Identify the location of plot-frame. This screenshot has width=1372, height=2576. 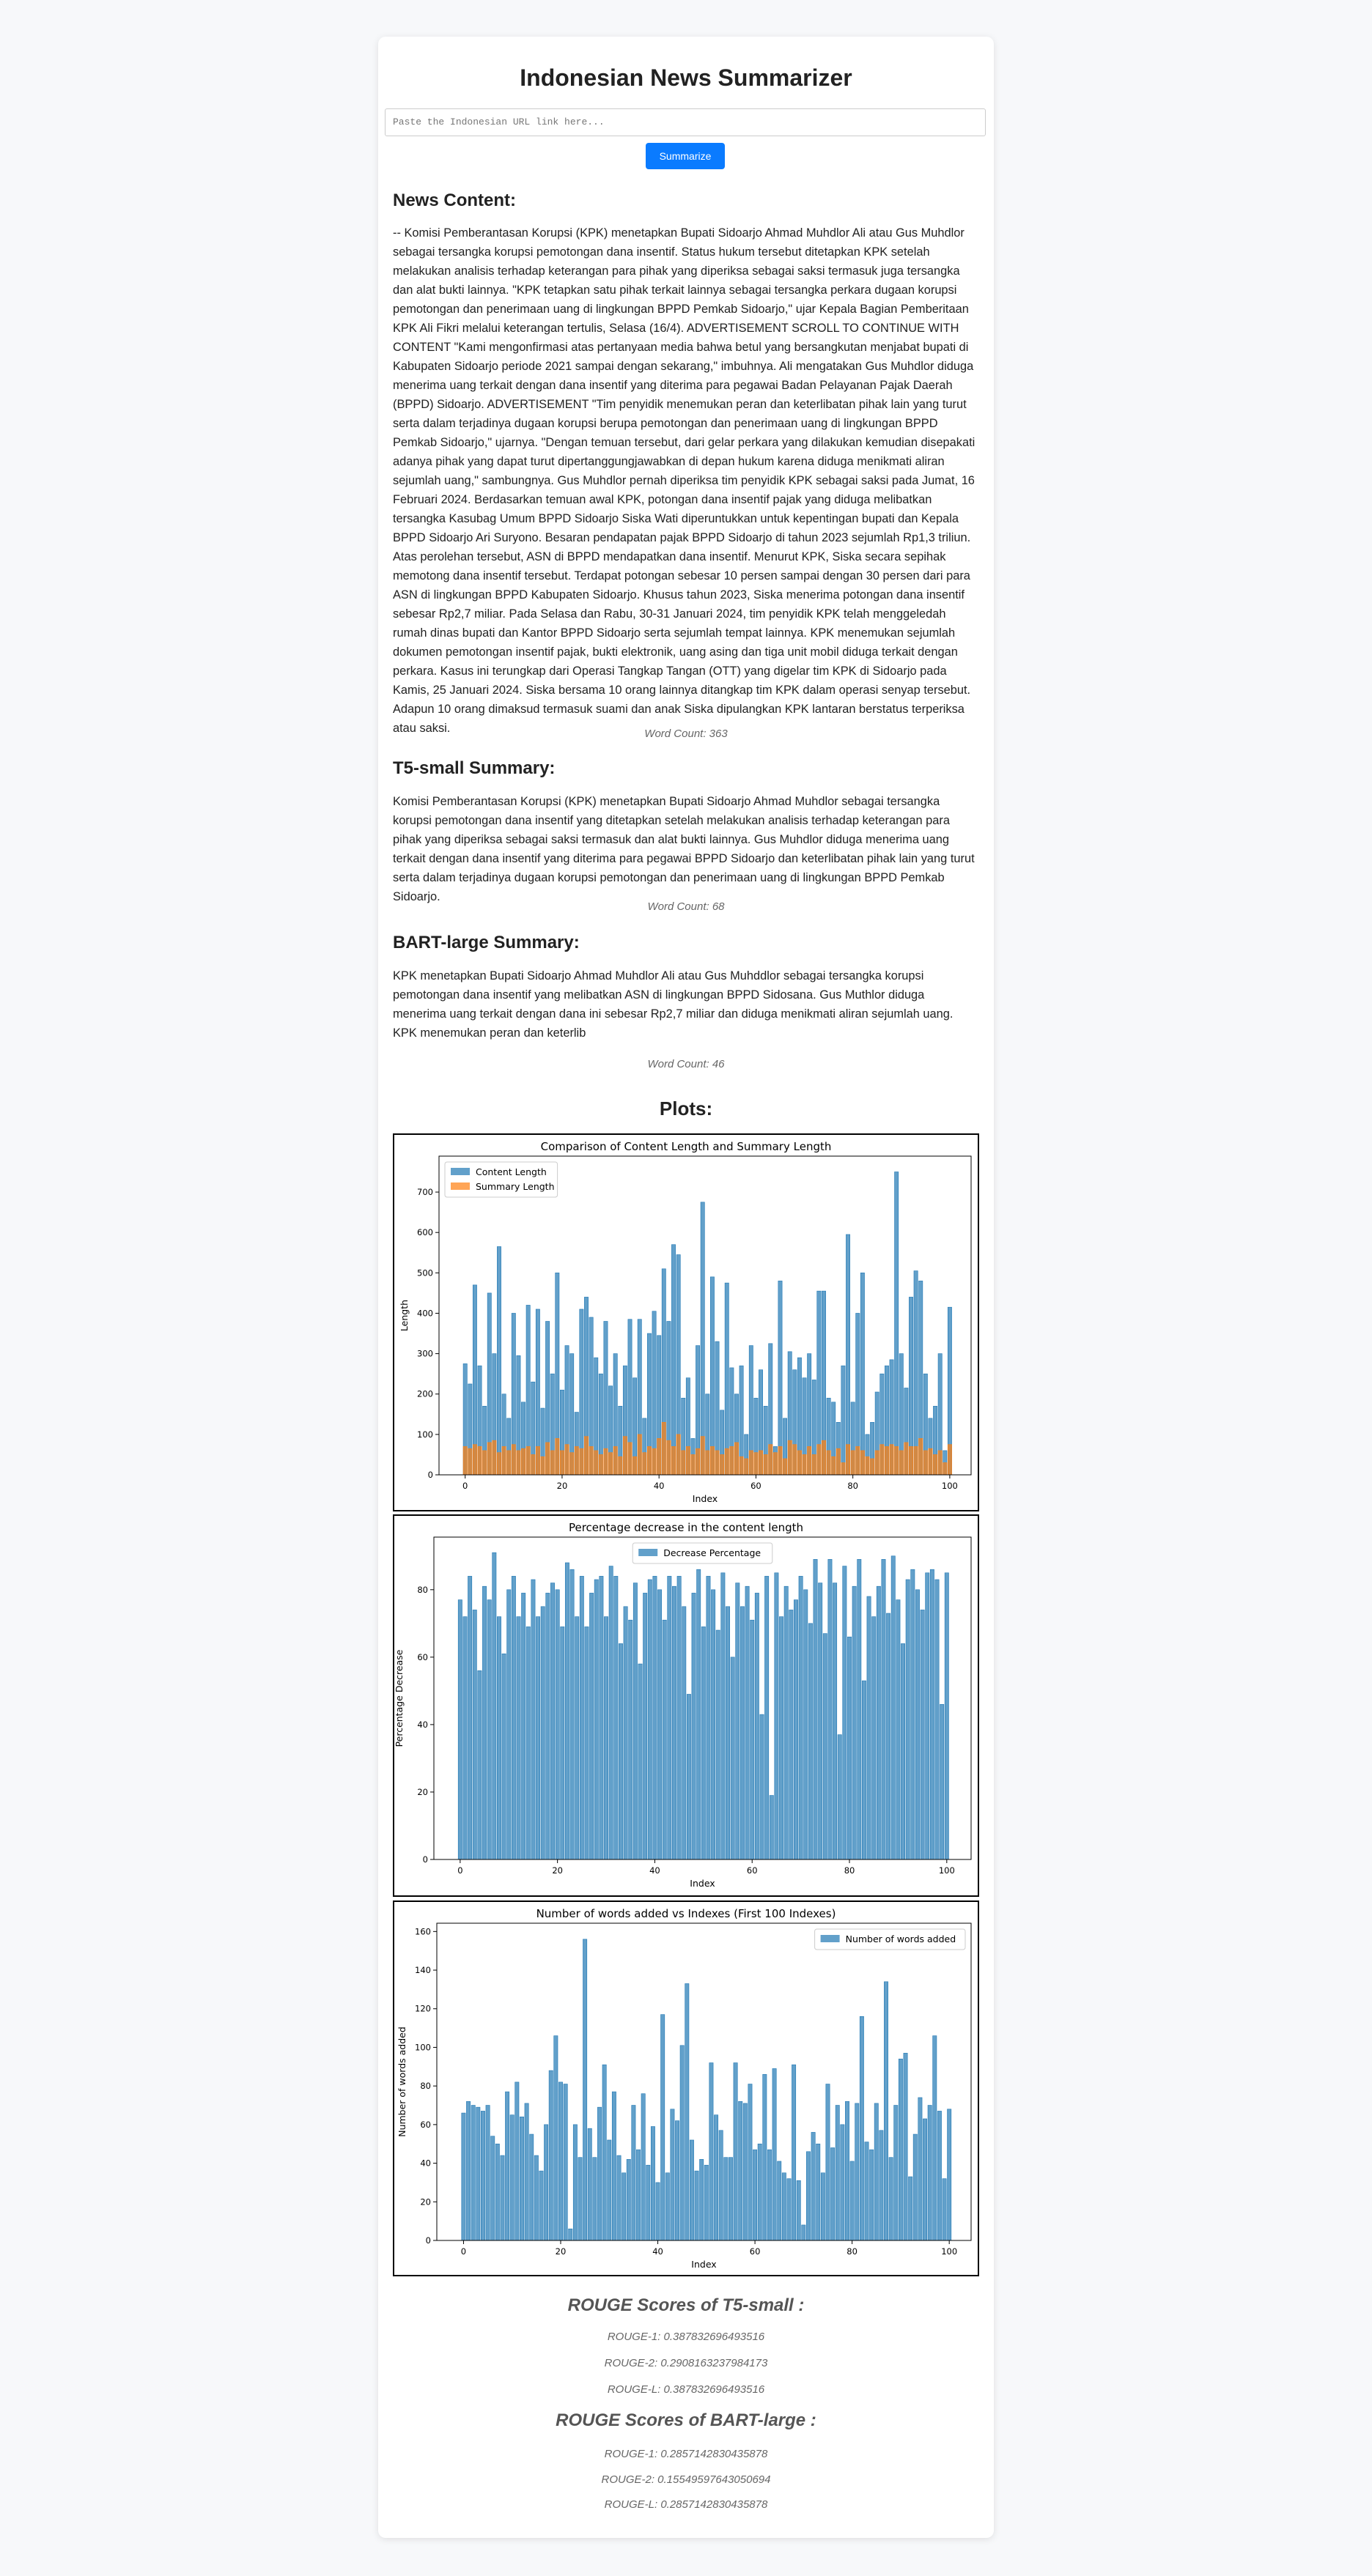
(704, 2081).